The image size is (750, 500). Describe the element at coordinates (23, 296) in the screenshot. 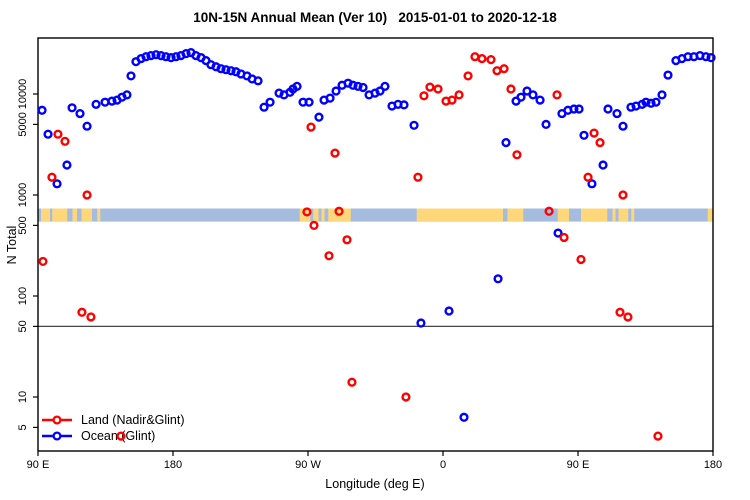

I see `svg-text: 100` at that location.